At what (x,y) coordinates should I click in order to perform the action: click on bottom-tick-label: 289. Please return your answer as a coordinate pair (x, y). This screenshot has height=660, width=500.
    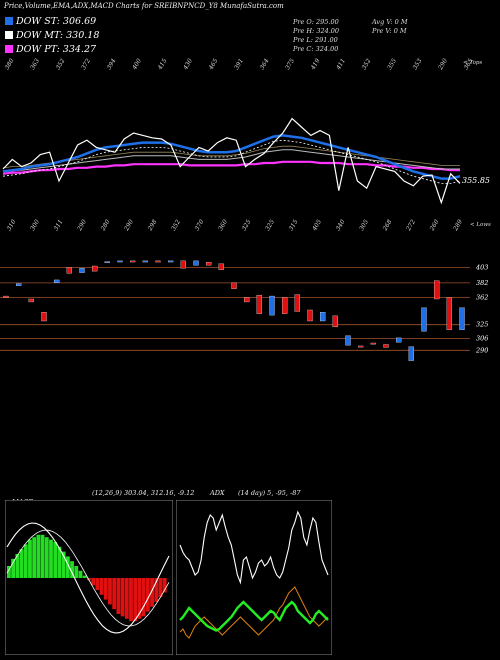
    Looking at the image, I should click on (458, 225).